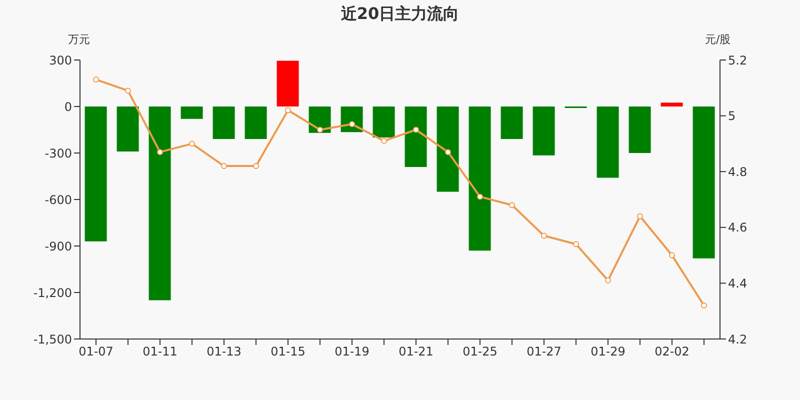  Describe the element at coordinates (672, 351) in the screenshot. I see `x-tick-label: 02-02` at that location.